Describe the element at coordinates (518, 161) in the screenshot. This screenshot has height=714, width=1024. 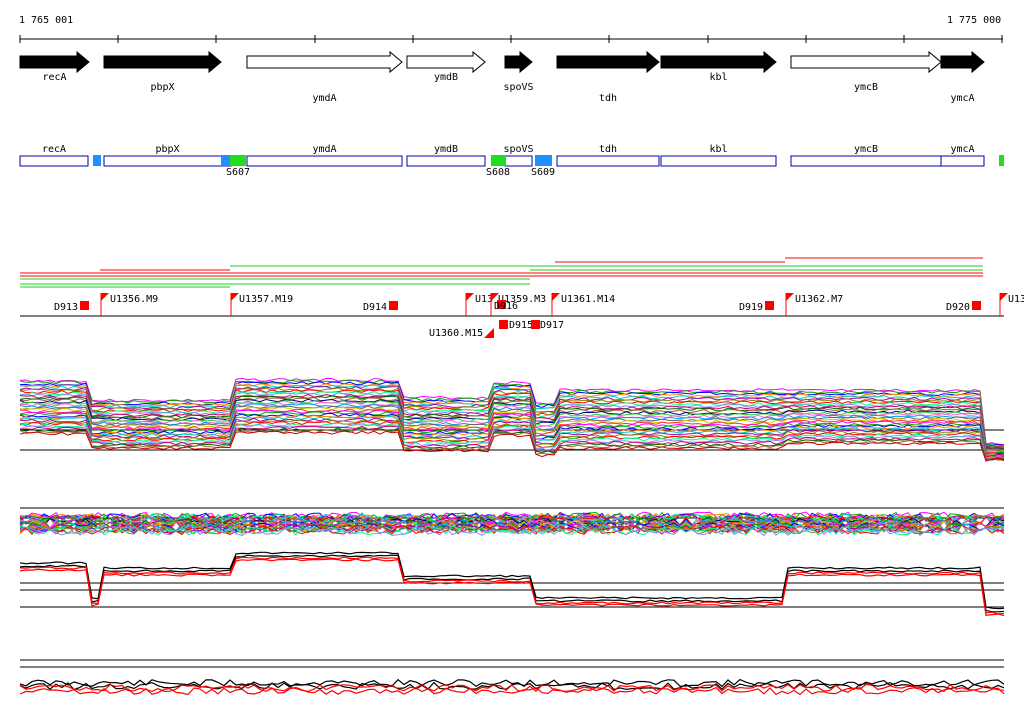
I see `segment-box-spoVS` at that location.